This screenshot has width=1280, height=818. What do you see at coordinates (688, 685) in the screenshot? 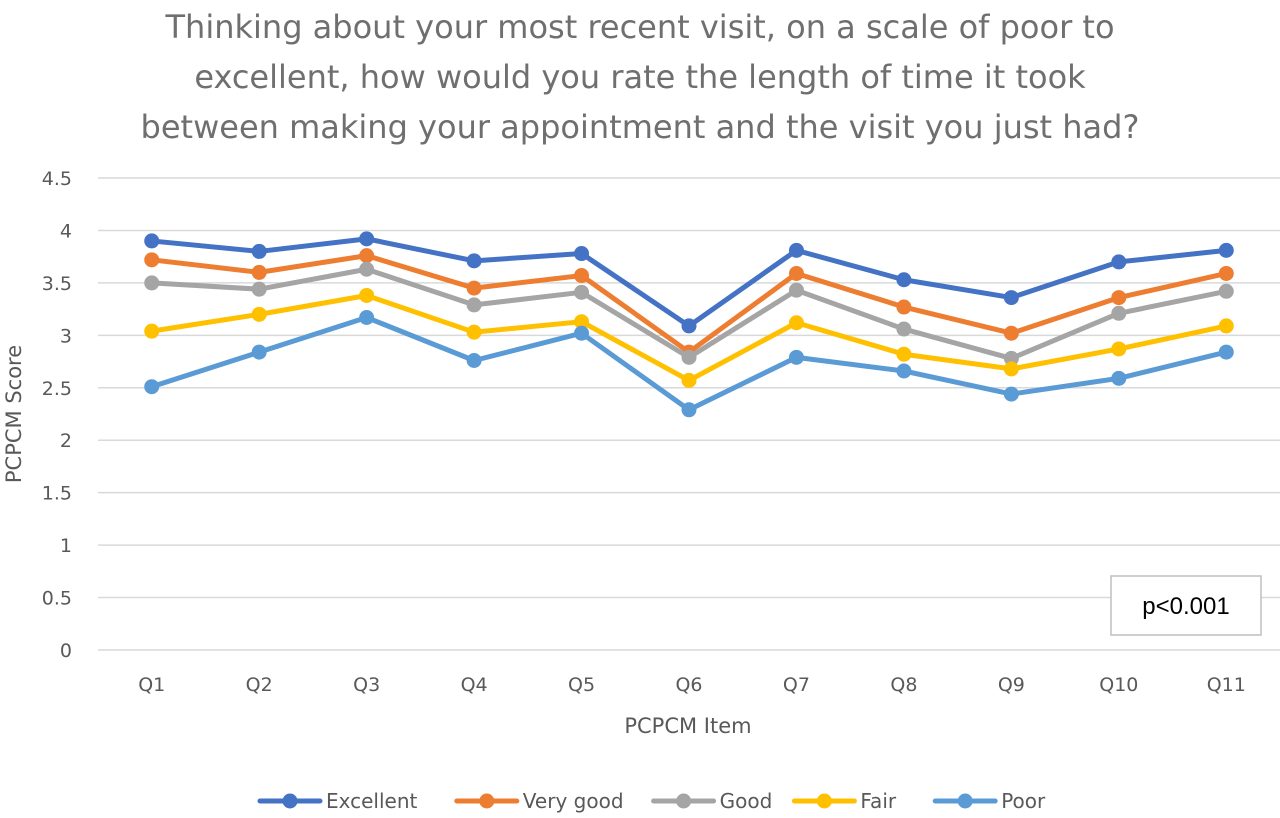
I see `x-tick-label: Q6` at bounding box center [688, 685].